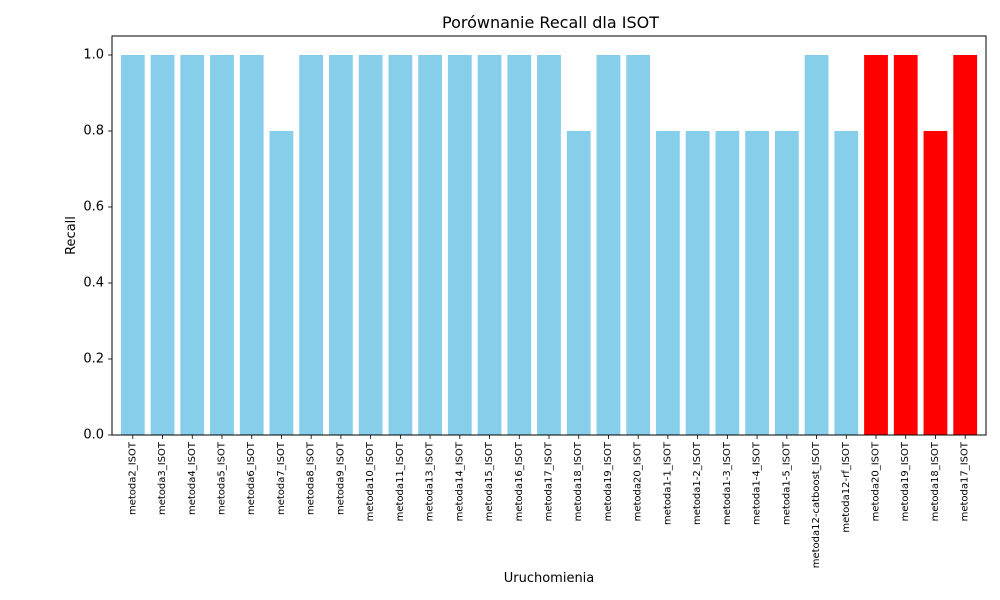  What do you see at coordinates (459, 481) in the screenshot?
I see `x-tick-label: metoda14_ISOT` at bounding box center [459, 481].